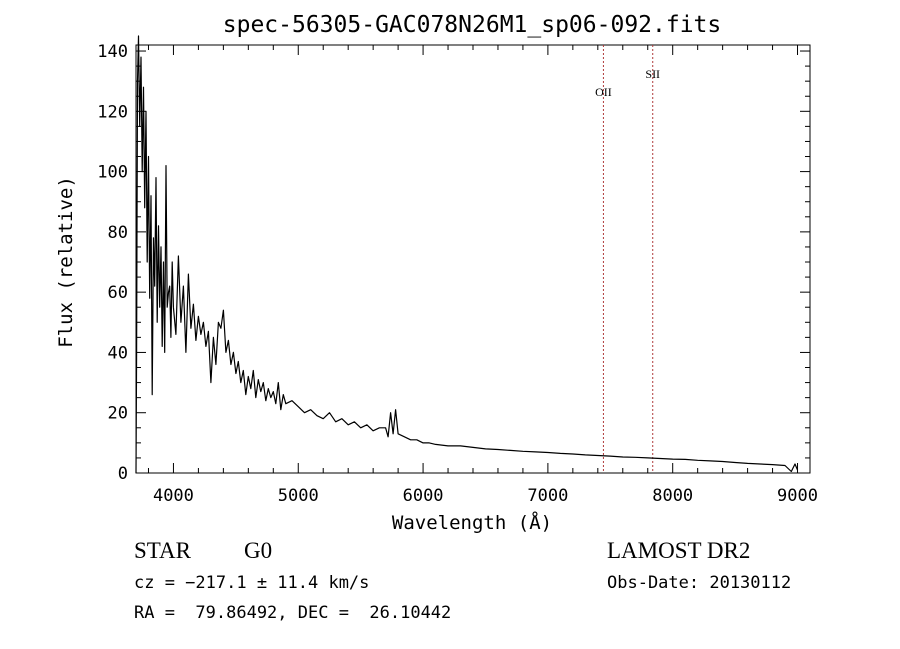 The height and width of the screenshot is (649, 900). Describe the element at coordinates (298, 496) in the screenshot. I see `x-tick-label: 5000` at that location.